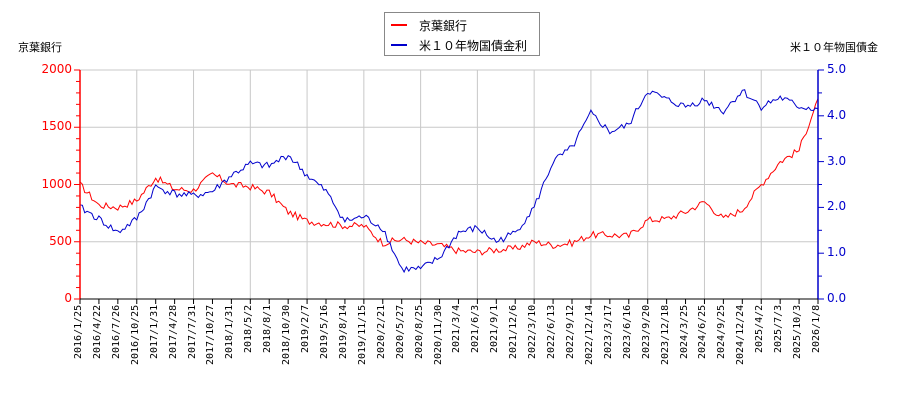 This screenshot has width=900, height=400. Describe the element at coordinates (627, 331) in the screenshot. I see `x-tick-label: 2023/6/16` at that location.